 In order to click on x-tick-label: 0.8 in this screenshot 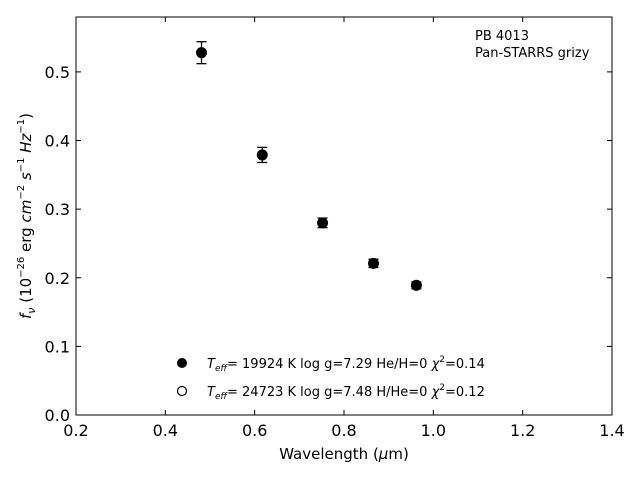, I will do `click(343, 430)`.